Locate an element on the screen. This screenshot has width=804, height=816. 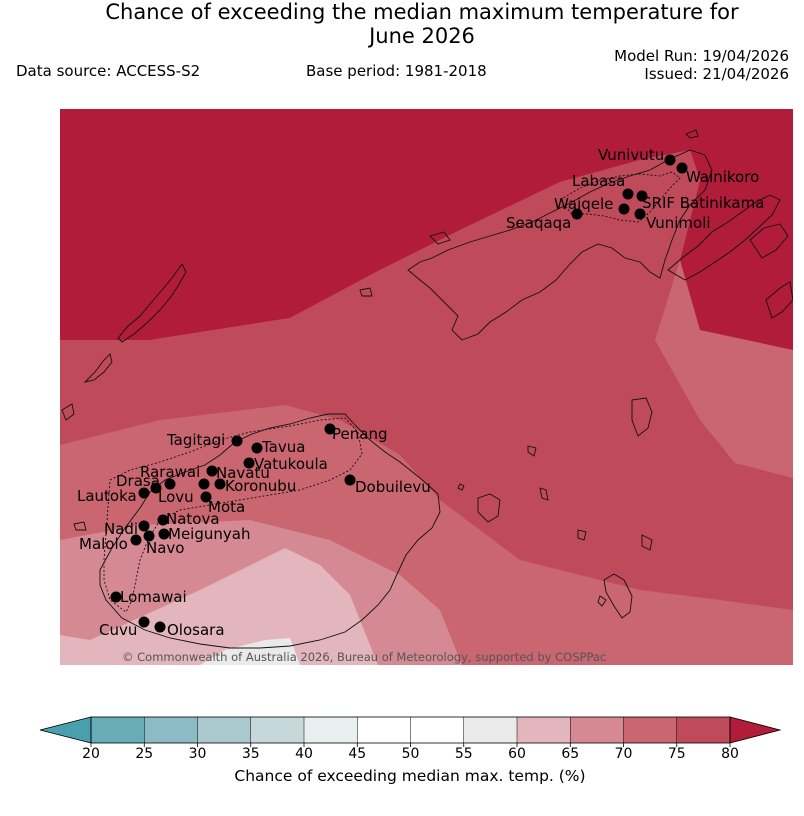
label-rarawai: Rarawai is located at coordinates (170, 472).